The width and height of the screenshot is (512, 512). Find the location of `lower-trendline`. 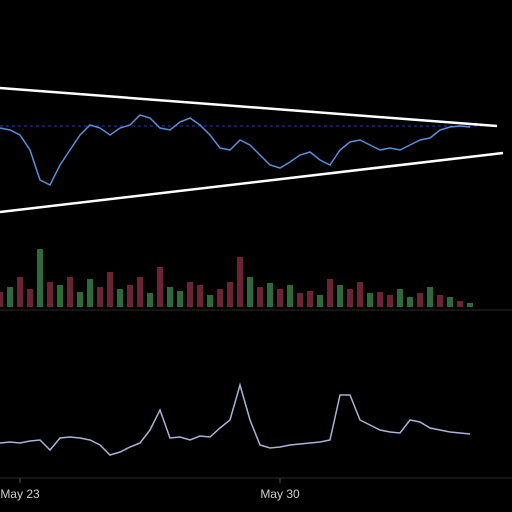

lower-trendline is located at coordinates (252, 182).